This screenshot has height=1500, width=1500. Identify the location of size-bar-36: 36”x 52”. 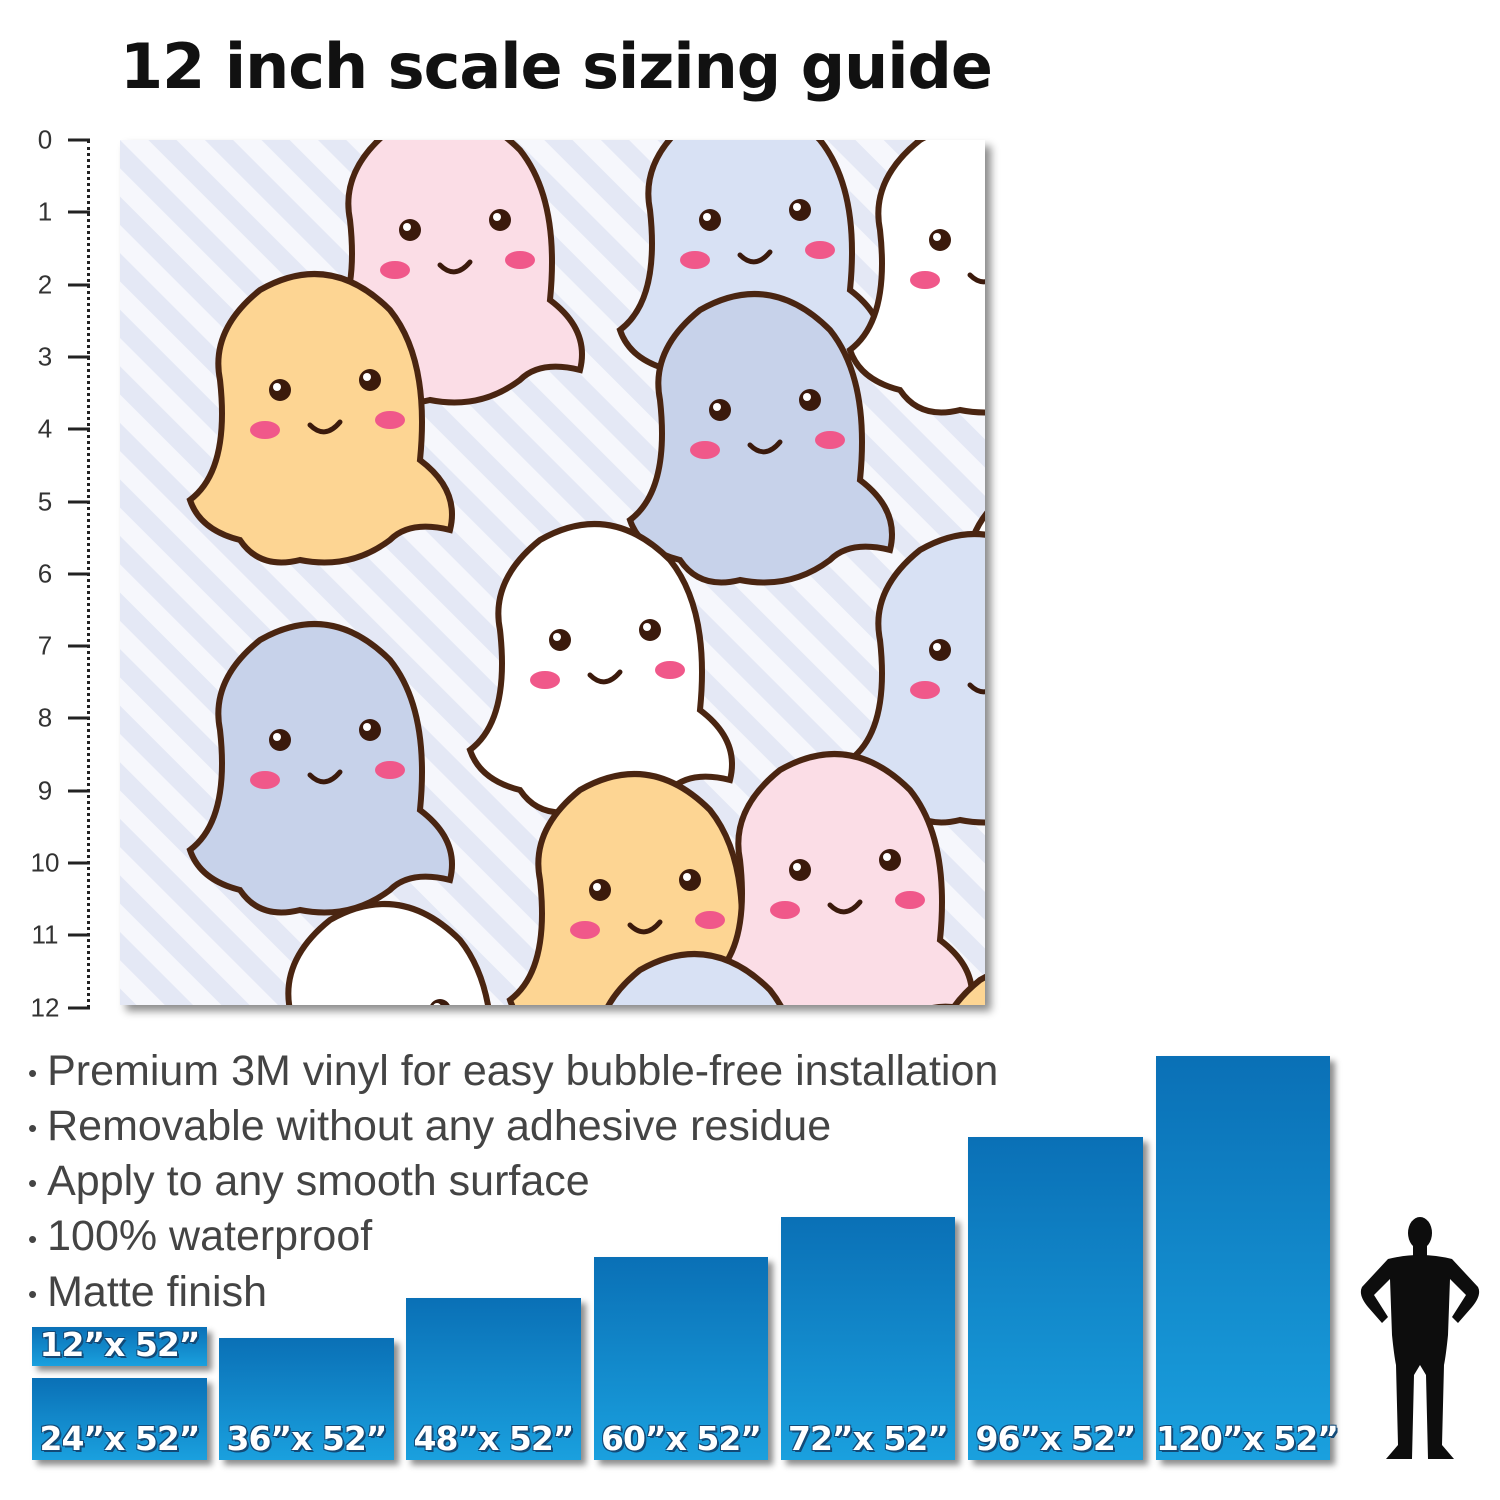
(306, 1399).